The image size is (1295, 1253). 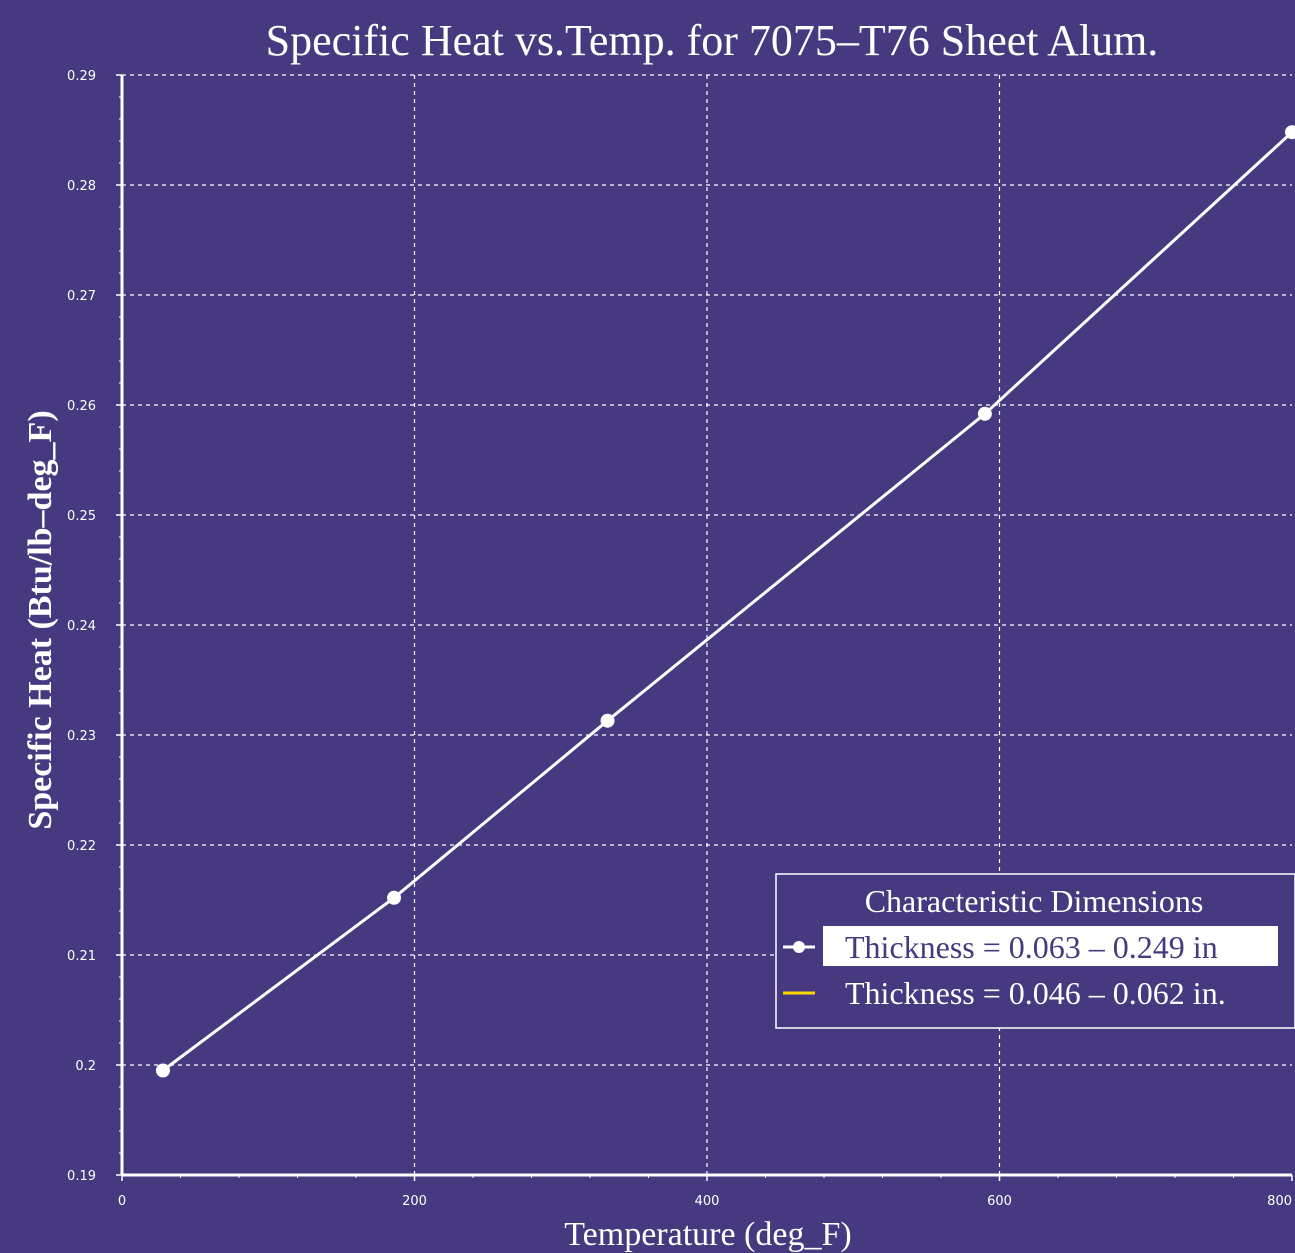 What do you see at coordinates (81, 846) in the screenshot?
I see `y-tick-label: 0.22` at bounding box center [81, 846].